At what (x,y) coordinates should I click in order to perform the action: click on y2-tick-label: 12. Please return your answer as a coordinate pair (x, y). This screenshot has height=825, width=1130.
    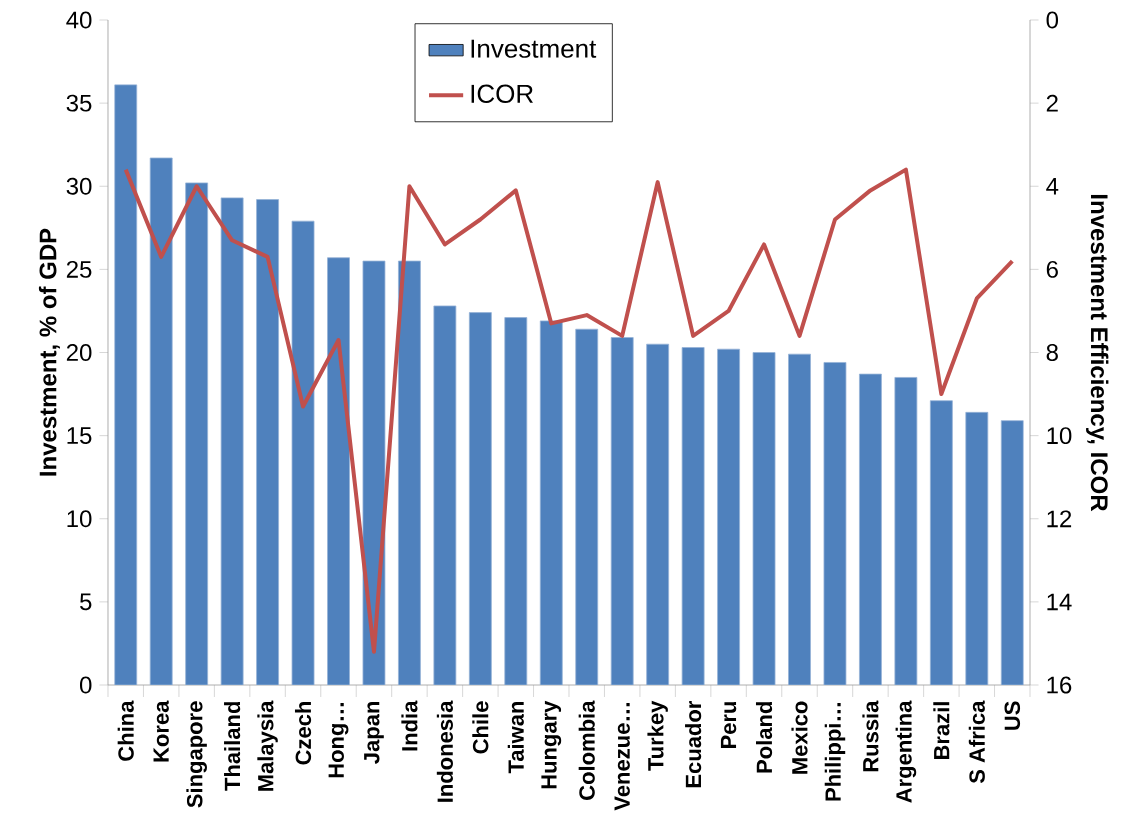
    Looking at the image, I should click on (1059, 519).